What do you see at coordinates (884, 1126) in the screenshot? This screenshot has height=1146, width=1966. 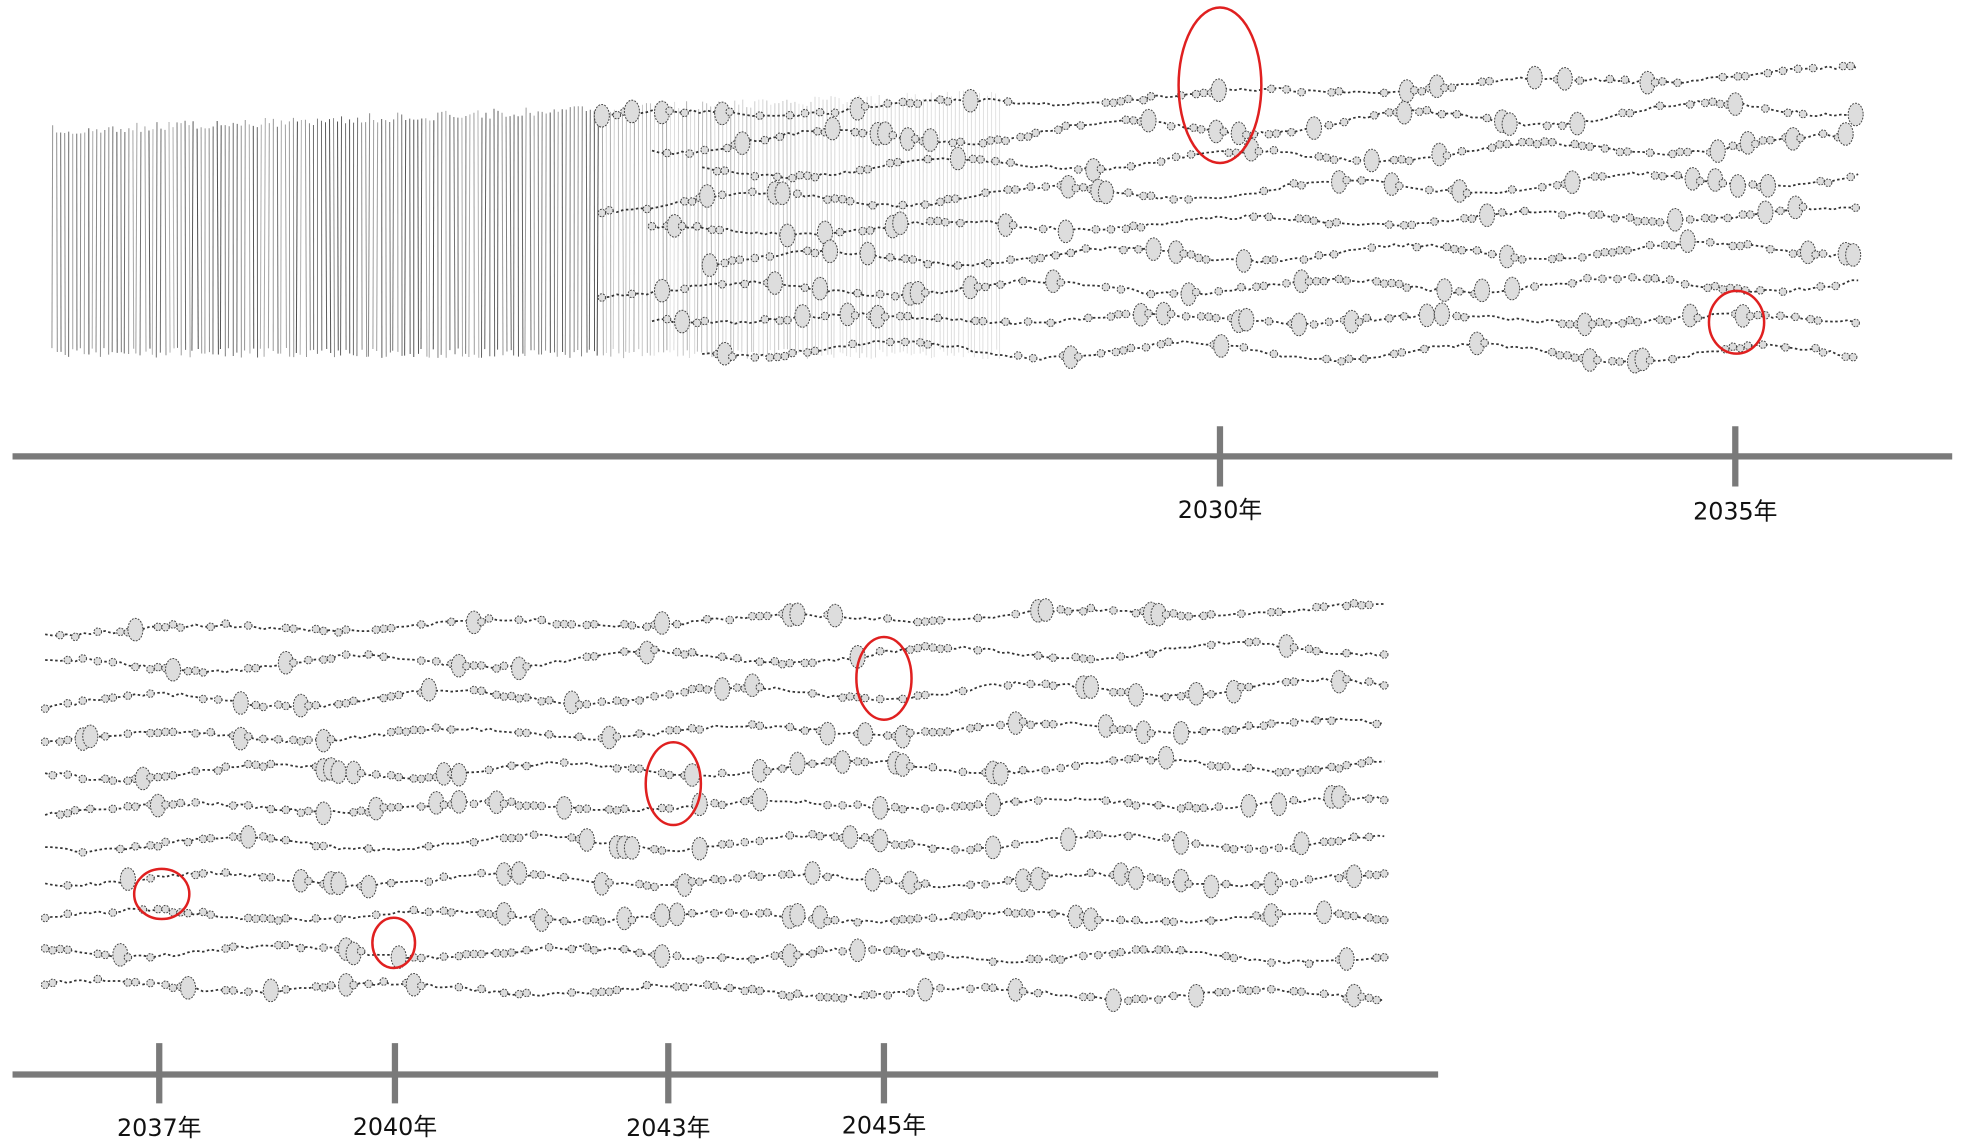 I see `year-label: 2045年` at bounding box center [884, 1126].